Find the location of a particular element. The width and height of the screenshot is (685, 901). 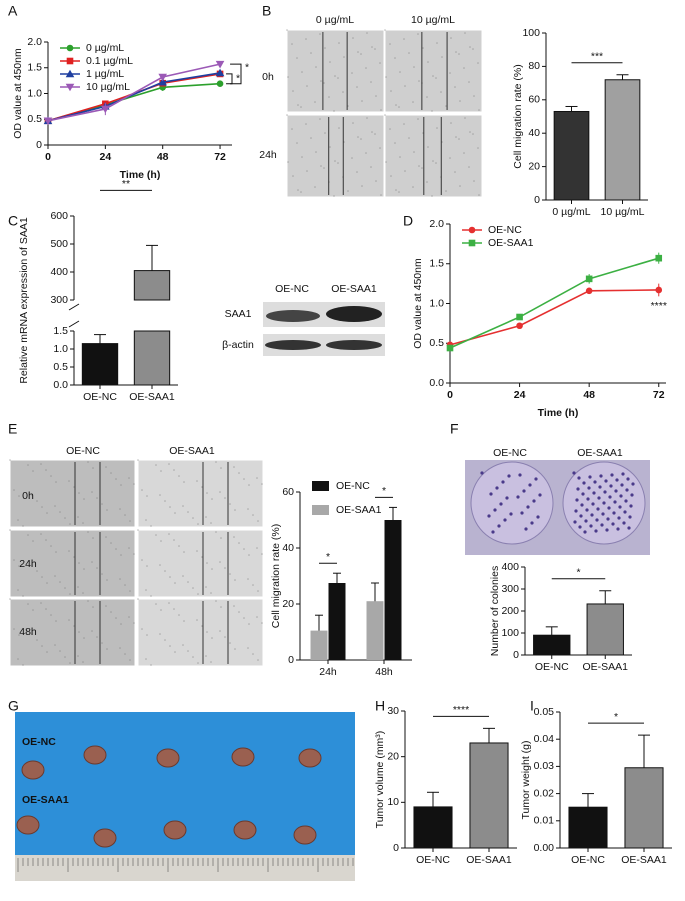

y-axis-title: OD value at 450nm is located at coordinates (418, 303).